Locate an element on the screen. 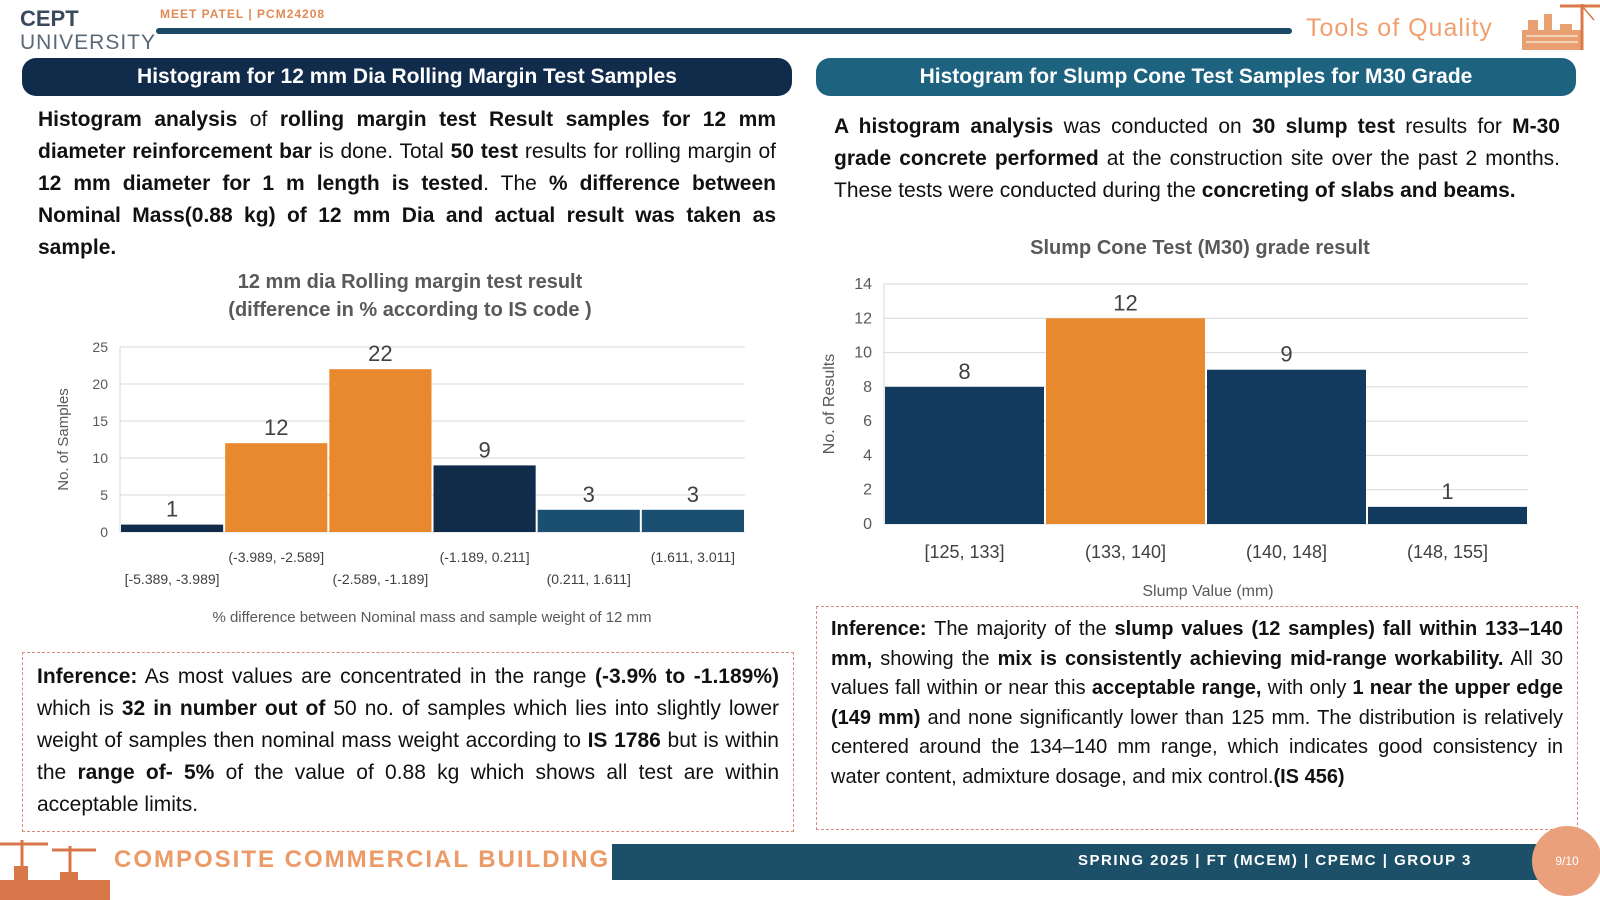 This screenshot has height=900, width=1600. x-category-label: (148, 155] is located at coordinates (1447, 552).